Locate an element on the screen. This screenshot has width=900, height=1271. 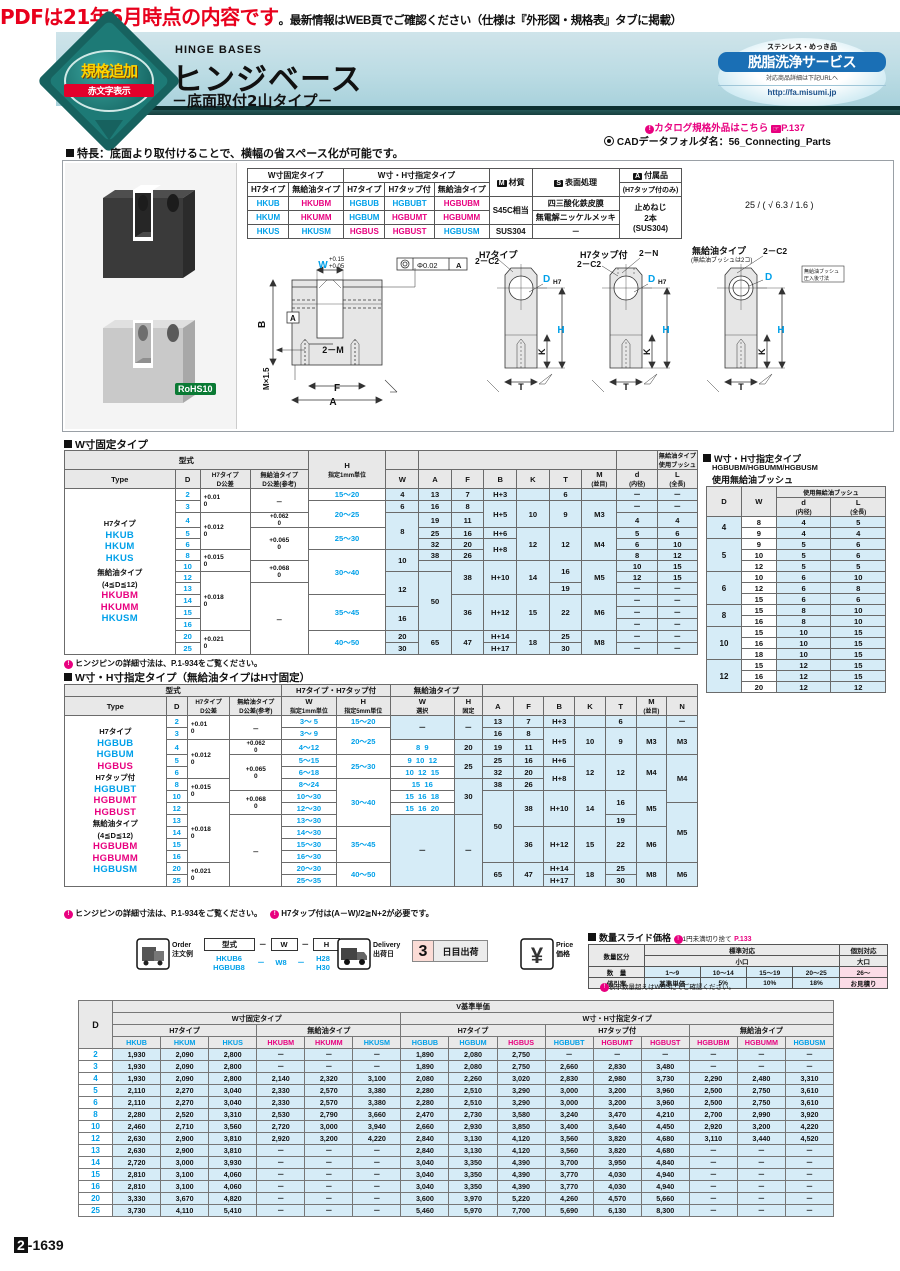
delivery-icon-box is located at coordinates (354, 954).